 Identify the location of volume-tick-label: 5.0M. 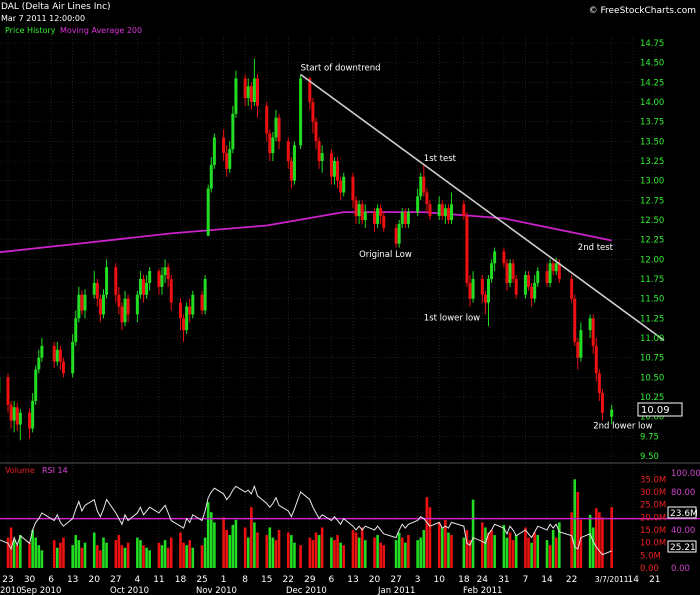
(650, 556).